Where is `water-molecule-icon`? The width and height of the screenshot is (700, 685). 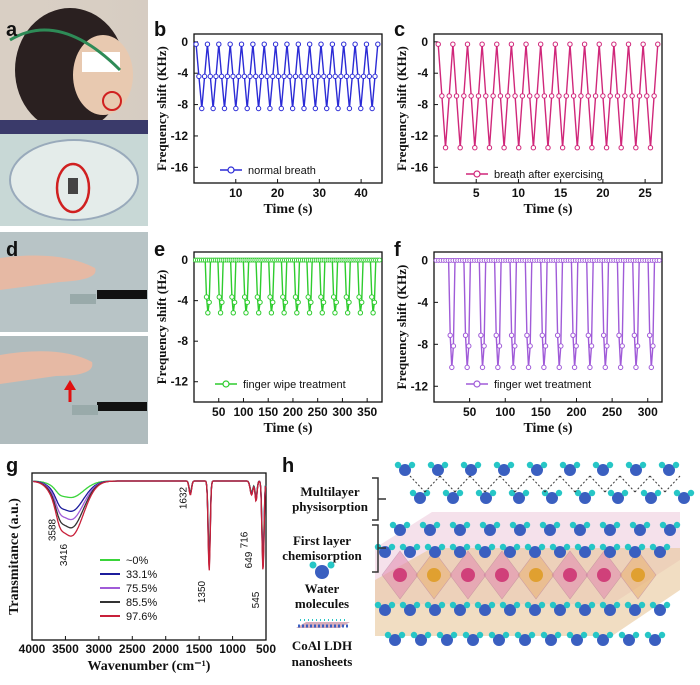 water-molecule-icon is located at coordinates (322, 572).